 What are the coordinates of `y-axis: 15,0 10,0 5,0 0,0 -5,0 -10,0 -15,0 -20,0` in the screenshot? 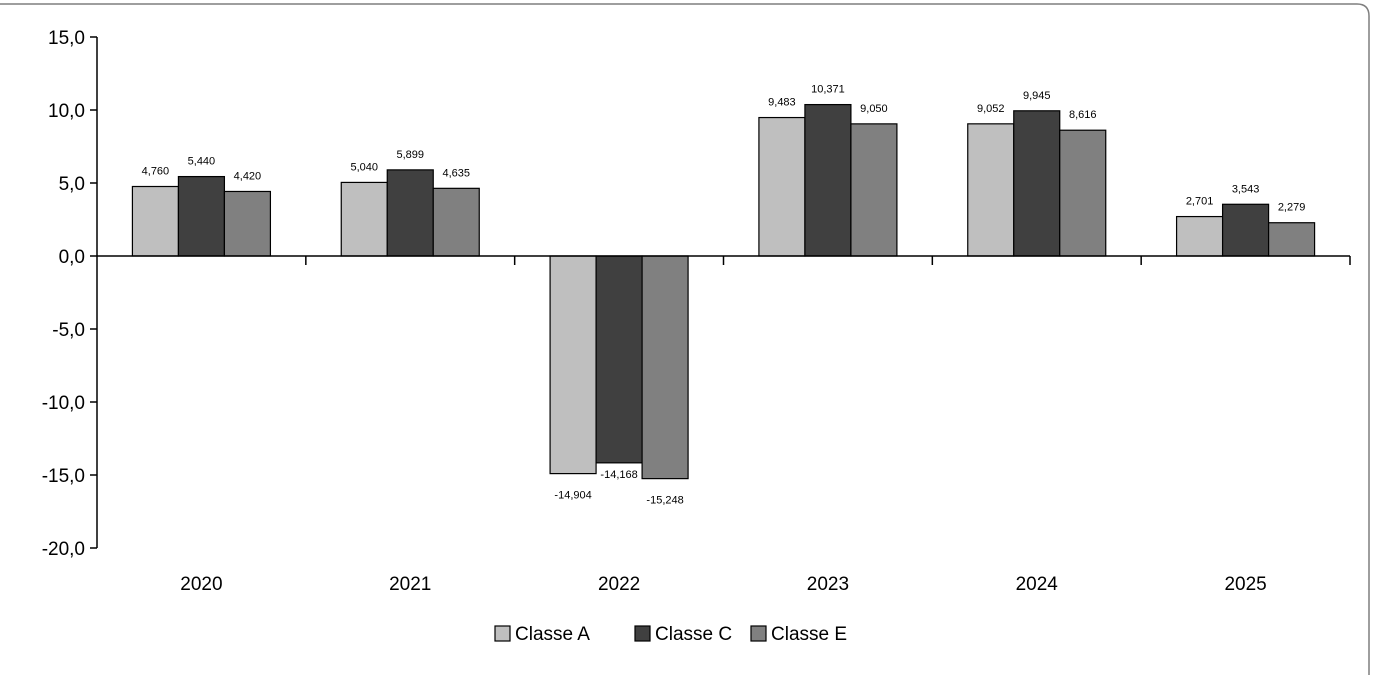 It's located at (70, 294).